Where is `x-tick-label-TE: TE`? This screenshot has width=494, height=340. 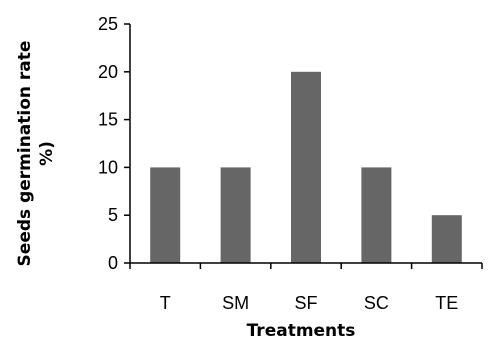
x-tick-label-TE: TE is located at coordinates (446, 303).